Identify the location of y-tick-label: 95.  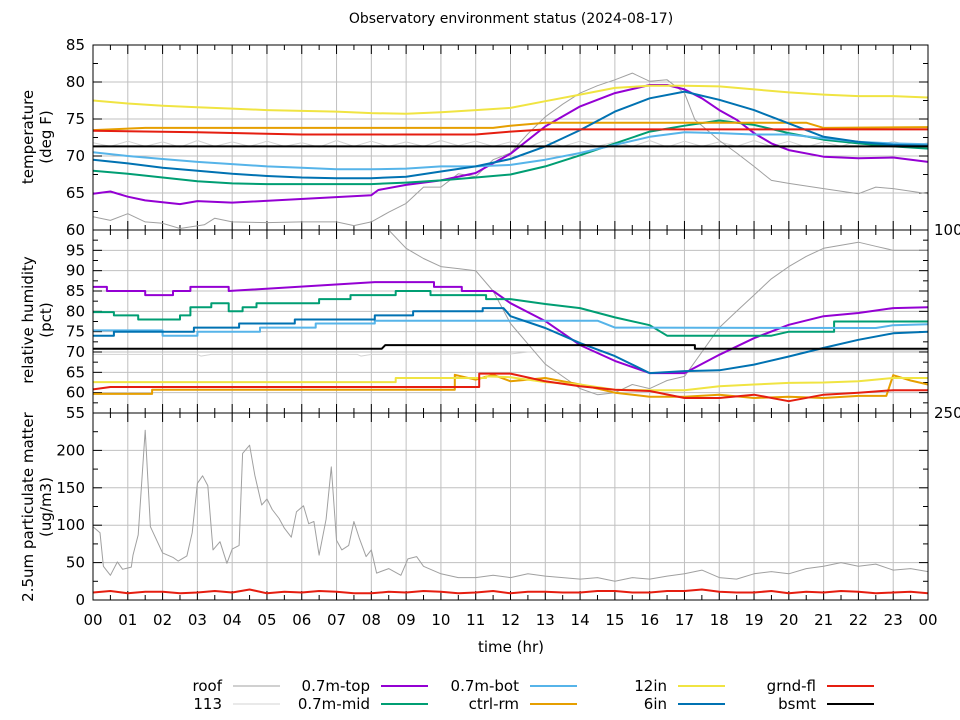
(75, 250).